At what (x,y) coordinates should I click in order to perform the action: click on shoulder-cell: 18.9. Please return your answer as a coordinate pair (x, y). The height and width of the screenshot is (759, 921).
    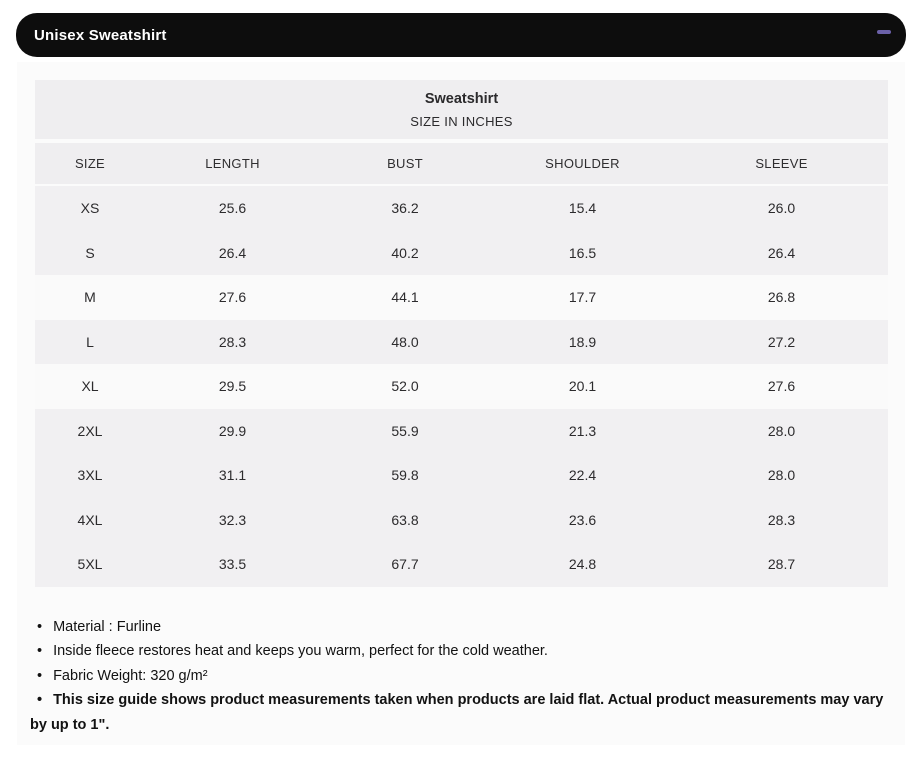
    Looking at the image, I should click on (582, 341).